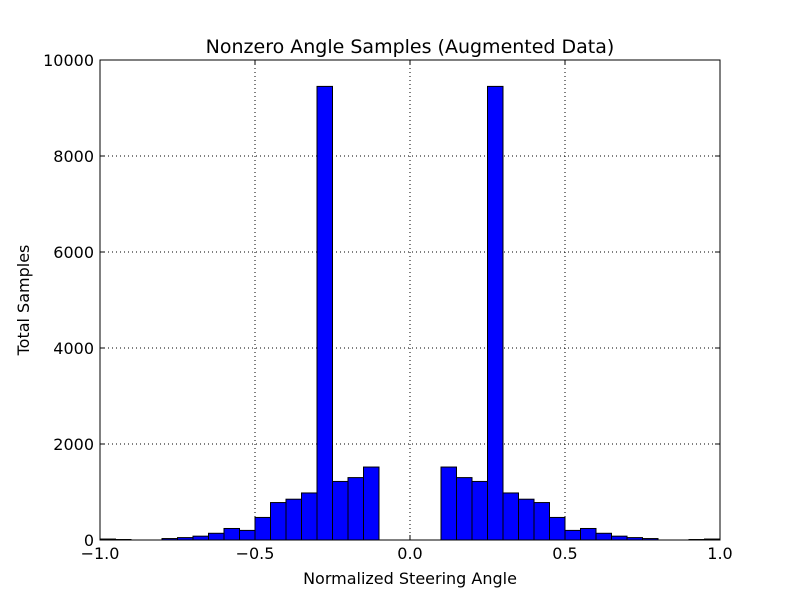 This screenshot has height=600, width=800. I want to click on y-tick-label-1: 2000, so click(73, 444).